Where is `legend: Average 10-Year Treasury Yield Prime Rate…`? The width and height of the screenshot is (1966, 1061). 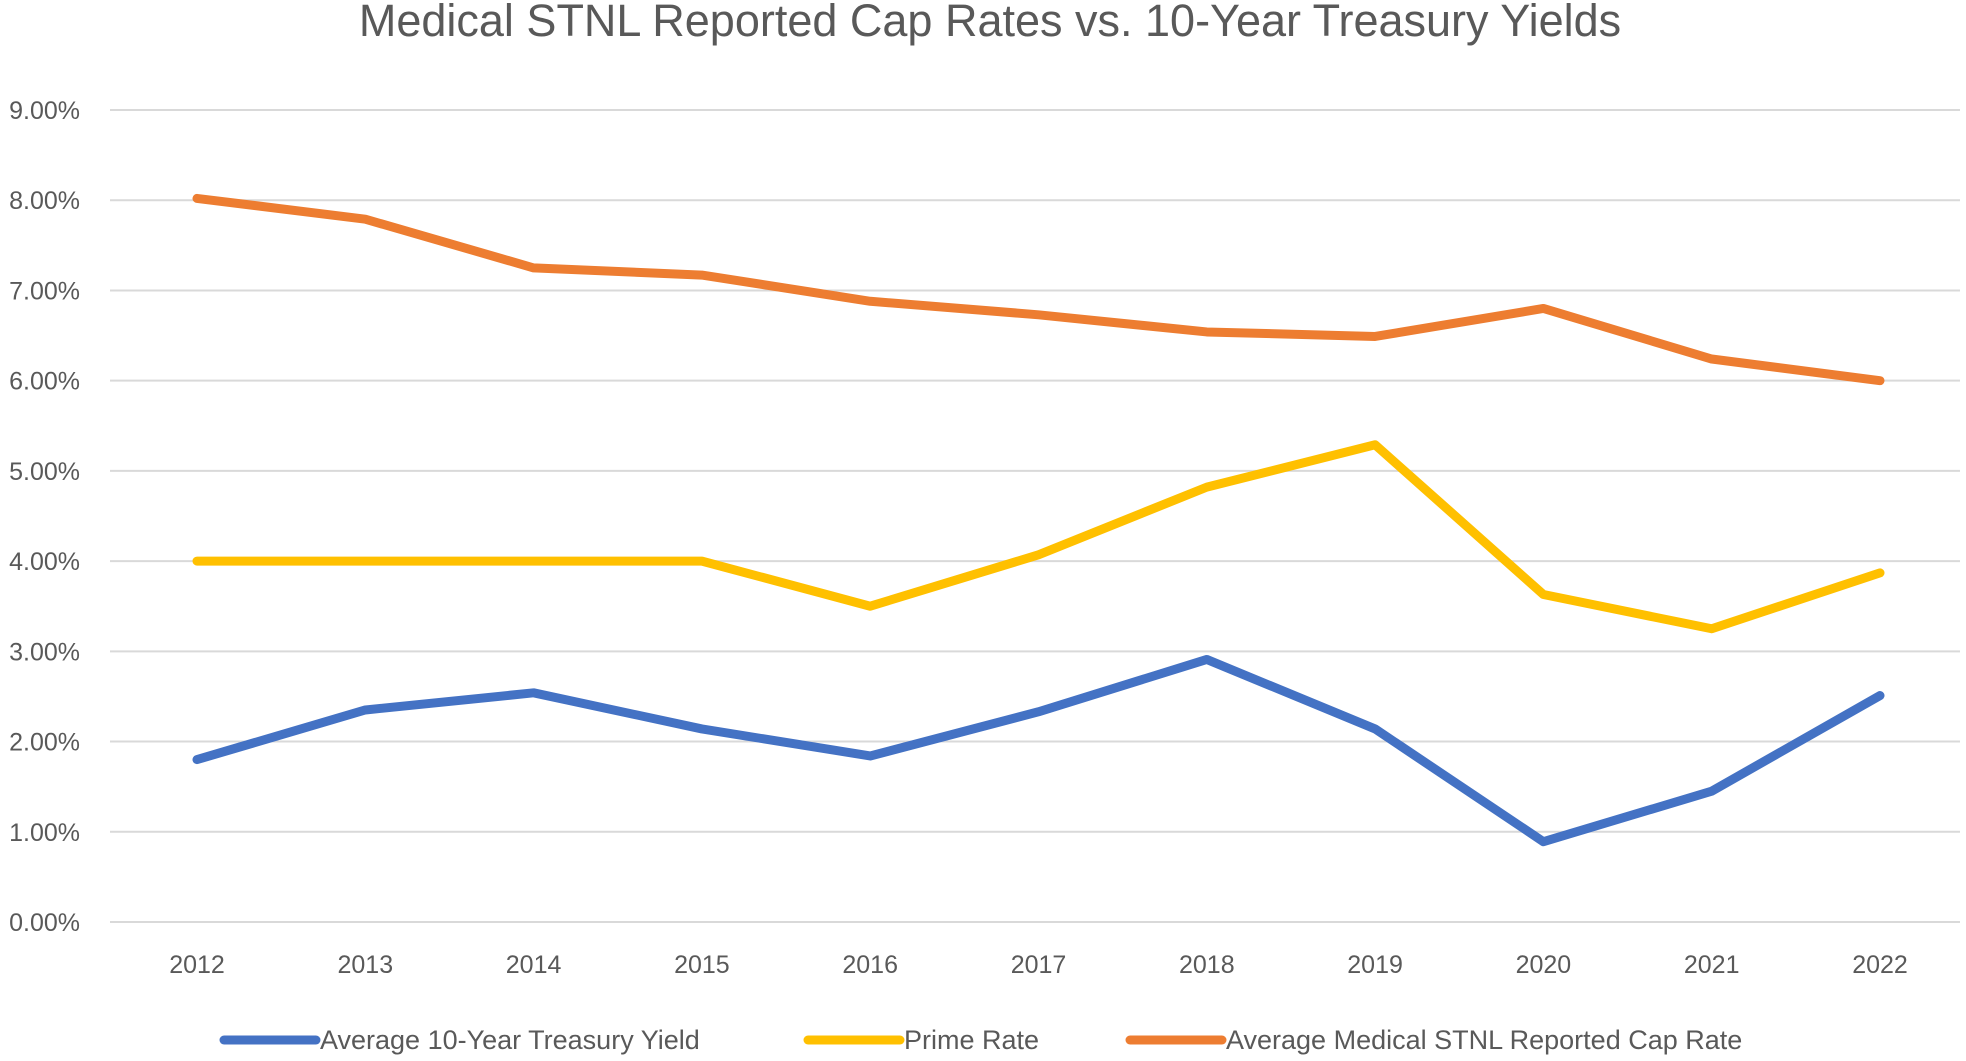
legend: Average 10-Year Treasury Yield Prime Rate… is located at coordinates (980, 1040).